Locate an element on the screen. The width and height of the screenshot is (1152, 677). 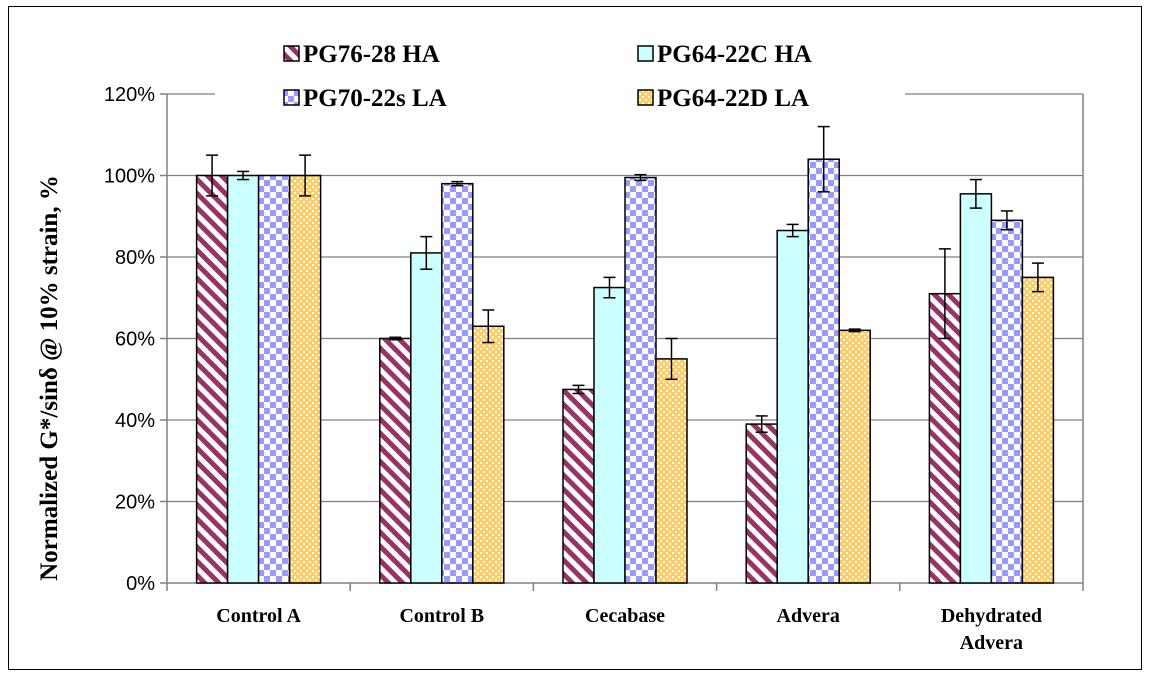
legend-label: PG64-22D LA is located at coordinates (733, 98).